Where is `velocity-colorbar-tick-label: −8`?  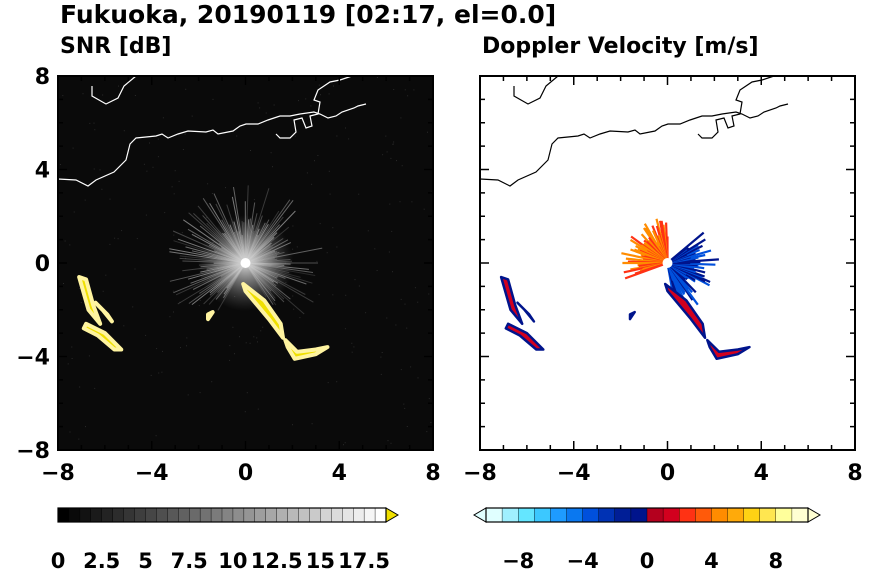
velocity-colorbar-tick-label: −8 is located at coordinates (518, 559).